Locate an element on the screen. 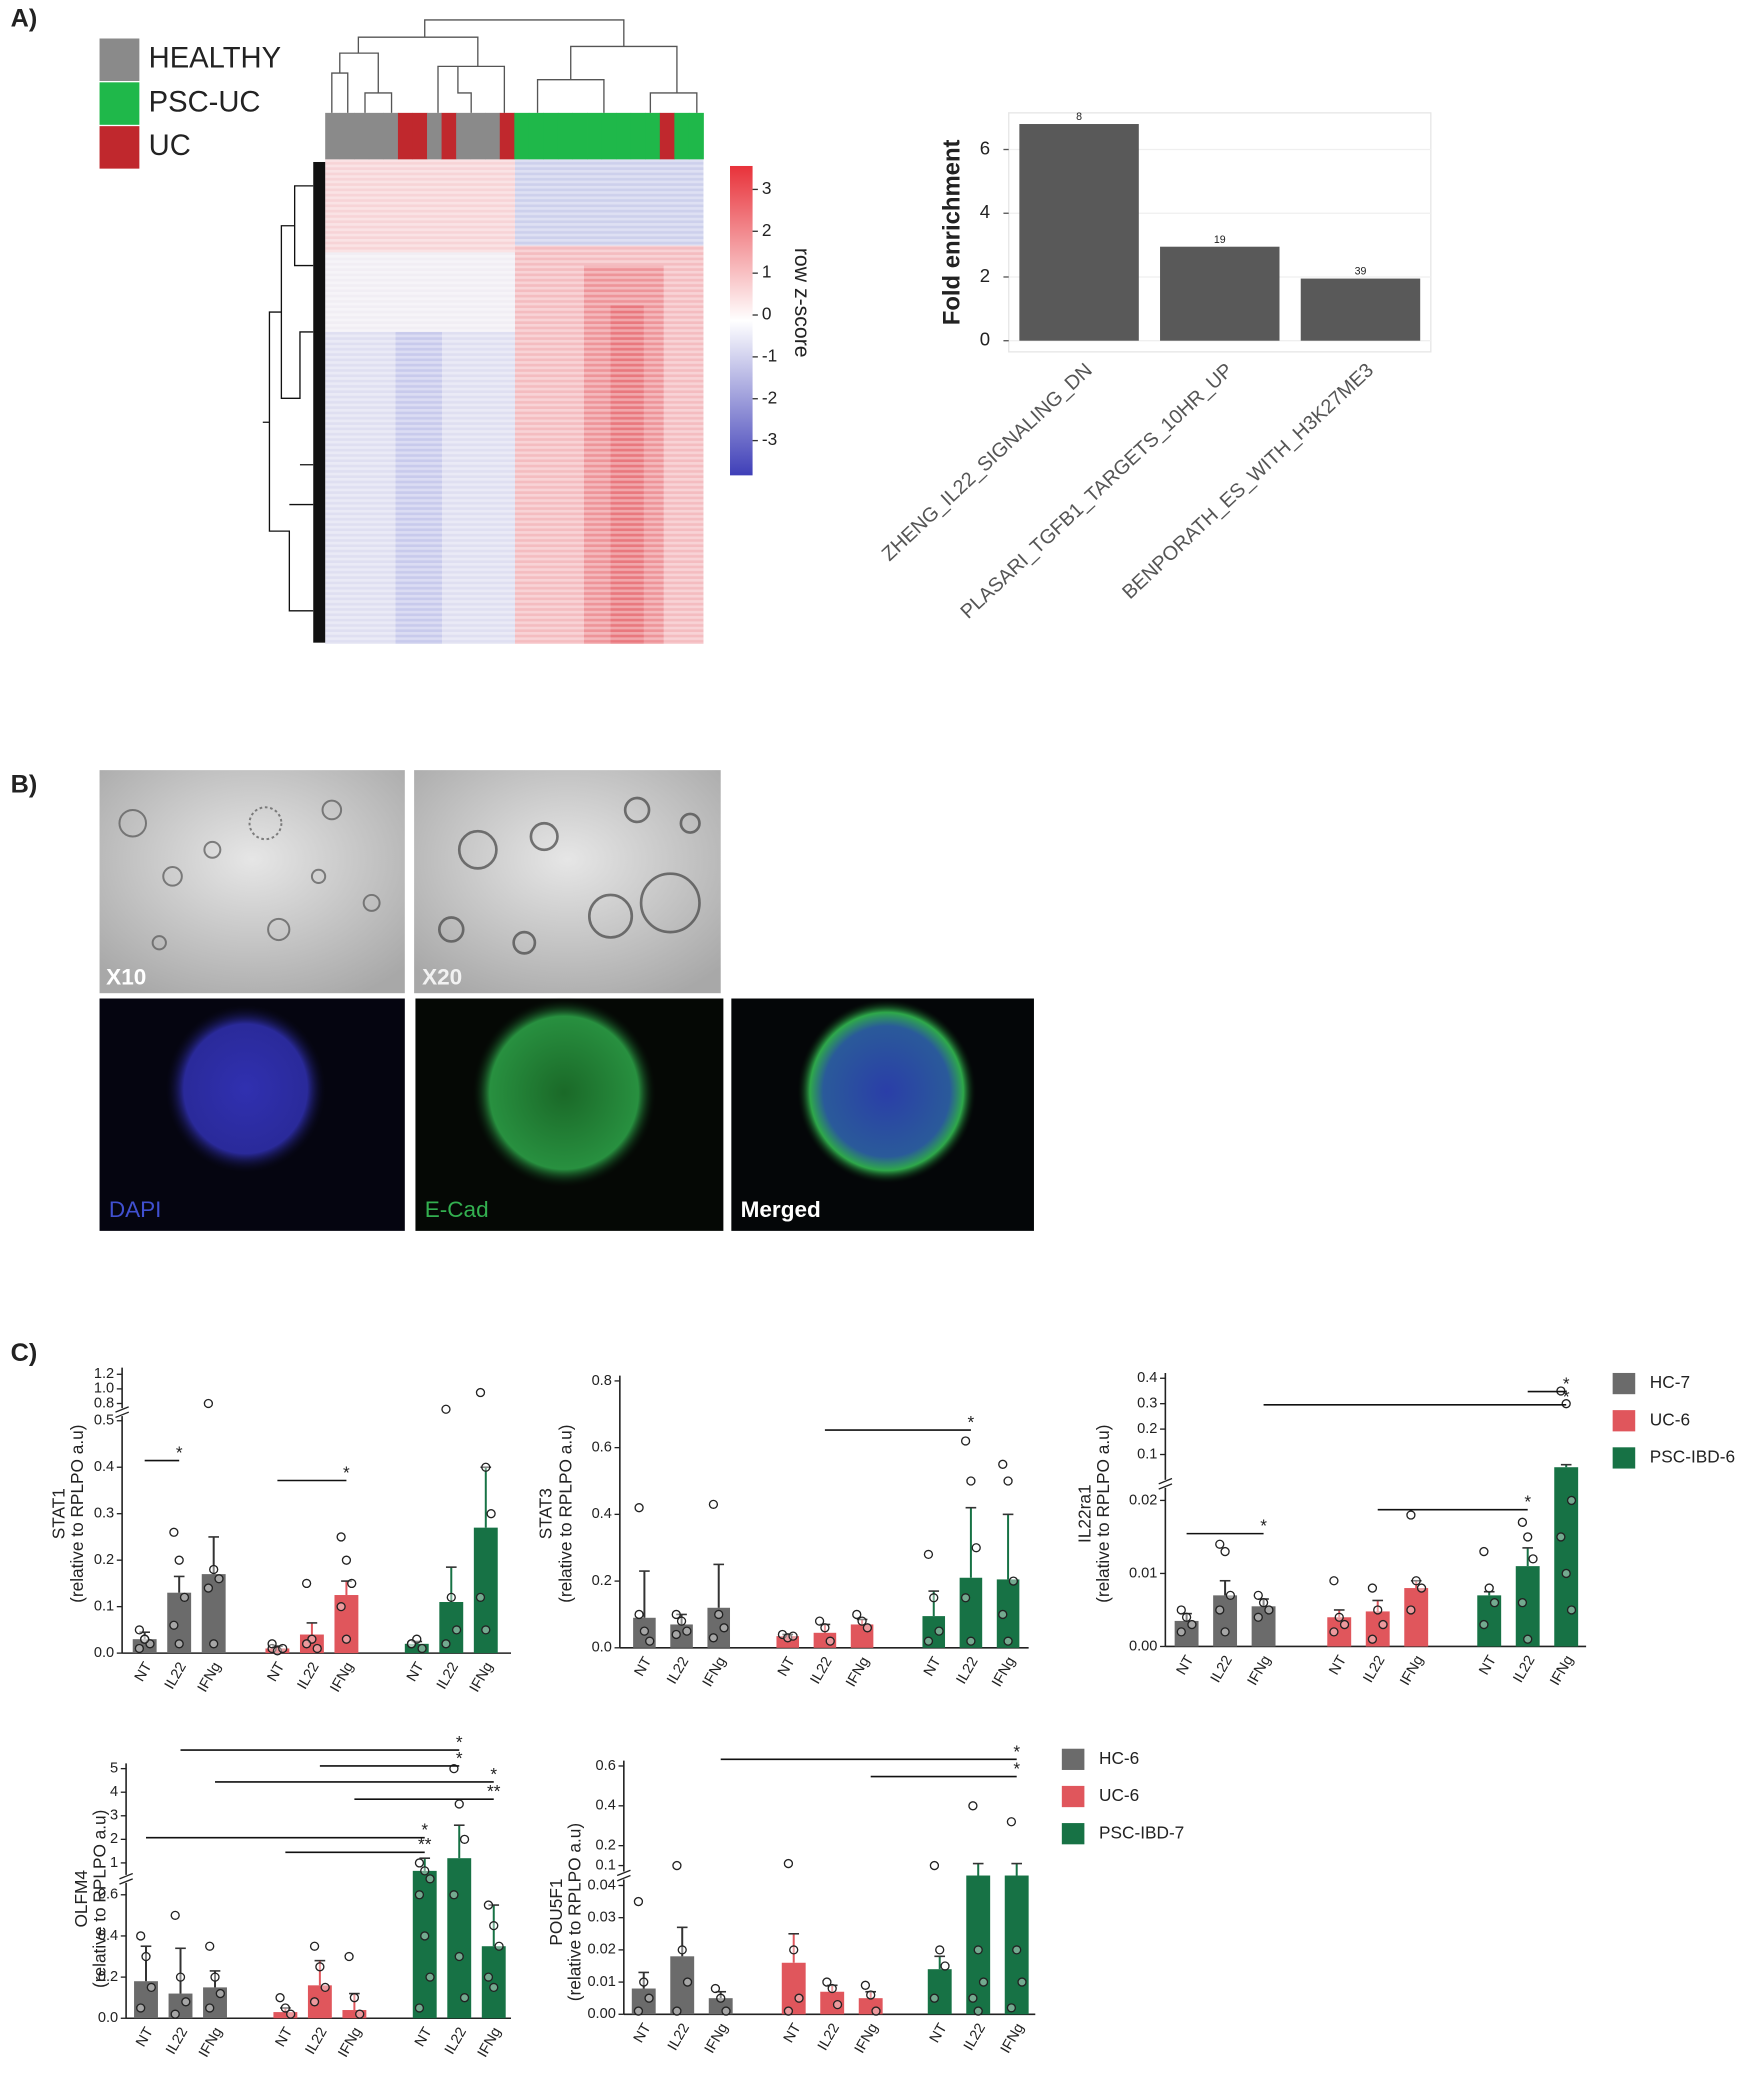  legend-label: HEALTHY is located at coordinates (215, 58).